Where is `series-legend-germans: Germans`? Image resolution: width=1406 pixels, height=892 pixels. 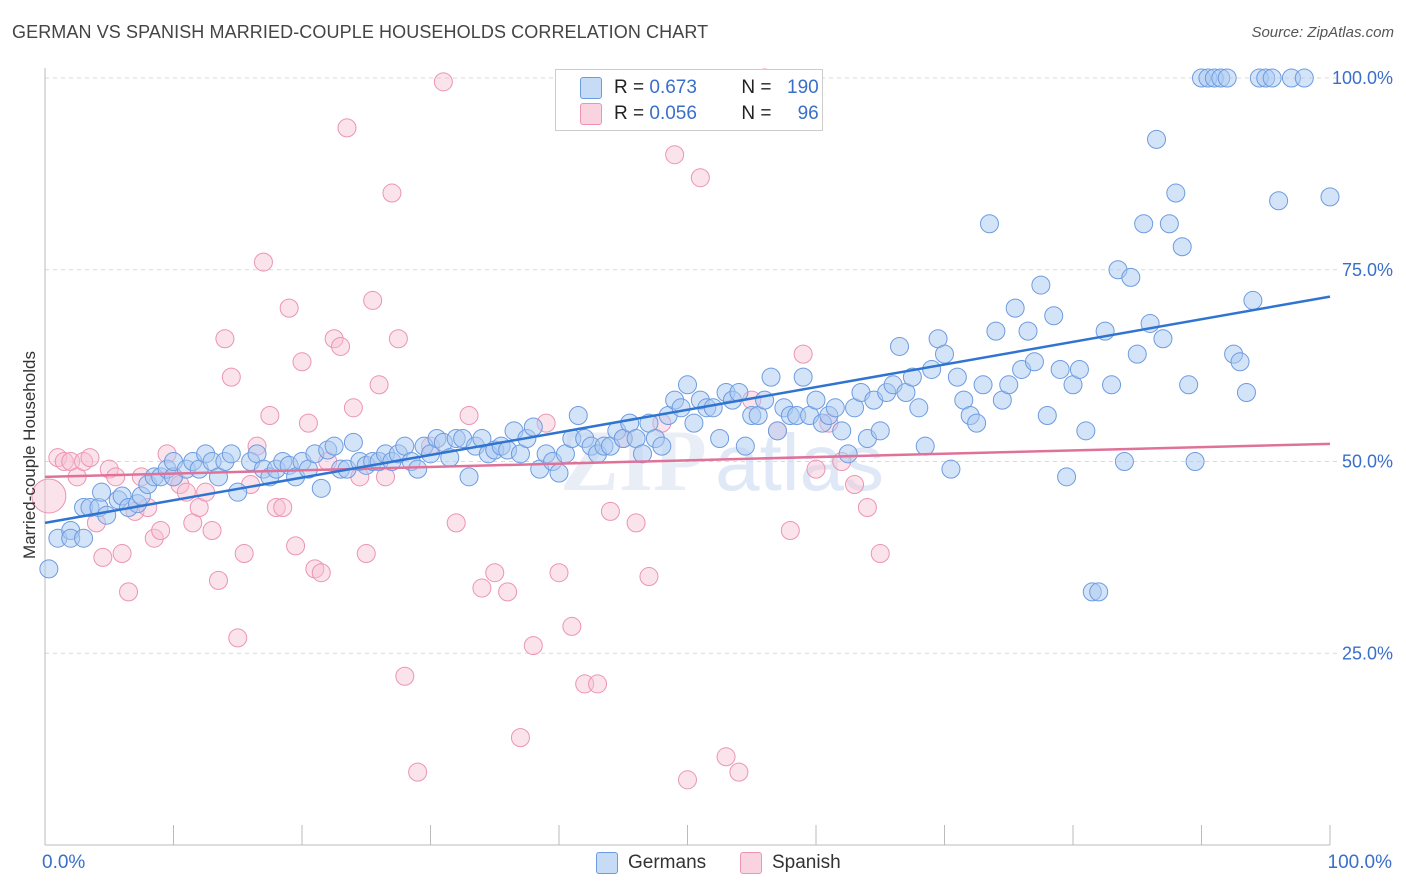
series-legend-germans: Germans is located at coordinates (651, 863).